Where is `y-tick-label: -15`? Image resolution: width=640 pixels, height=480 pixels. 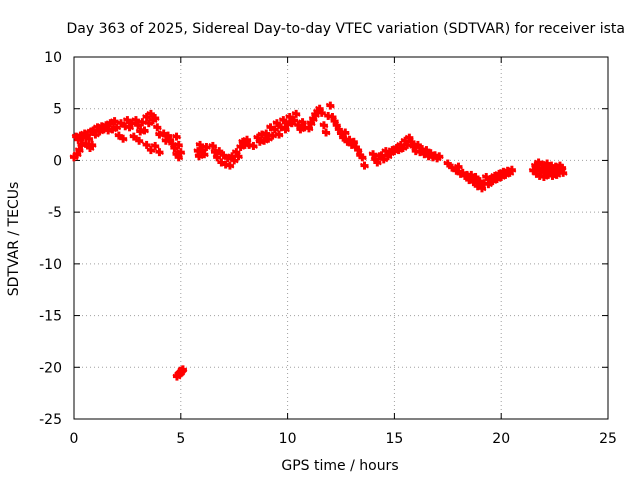 y-tick-label: -15 is located at coordinates (50, 317).